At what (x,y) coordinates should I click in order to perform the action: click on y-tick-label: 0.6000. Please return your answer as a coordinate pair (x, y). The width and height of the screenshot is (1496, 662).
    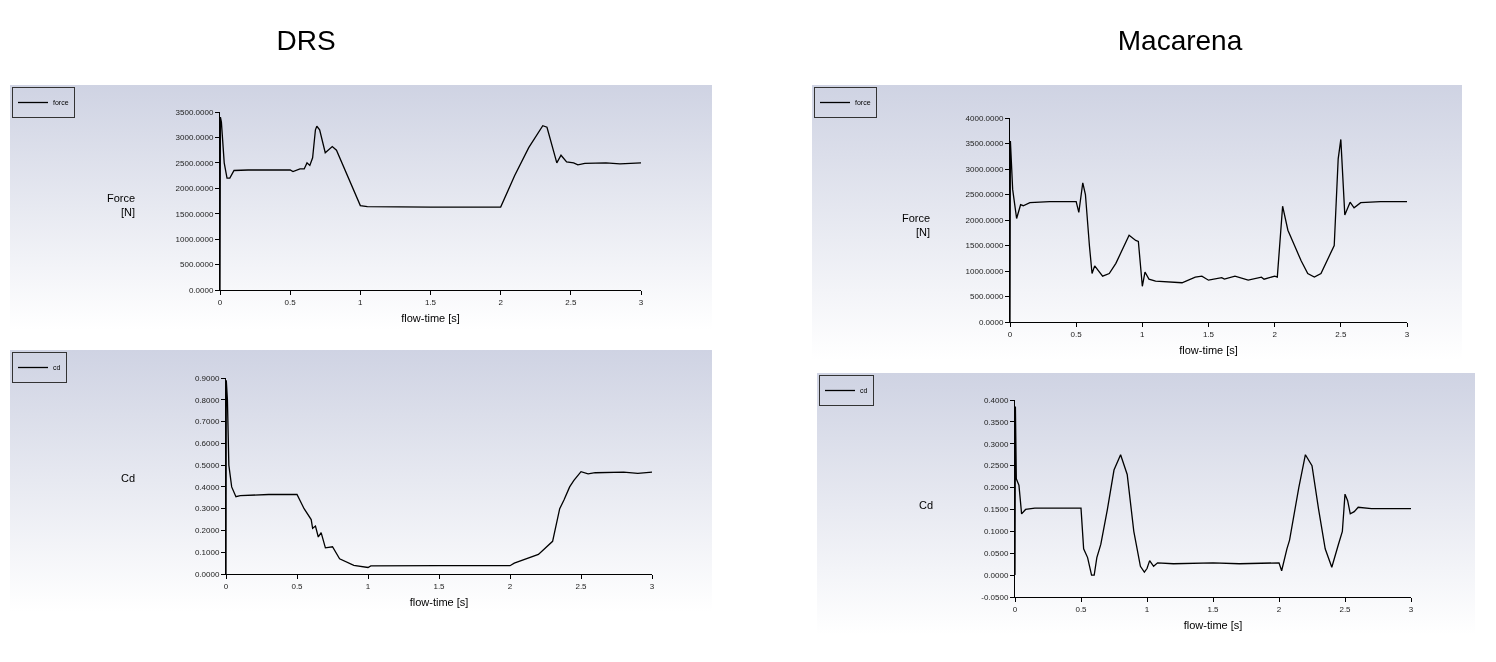
    Looking at the image, I should click on (207, 444).